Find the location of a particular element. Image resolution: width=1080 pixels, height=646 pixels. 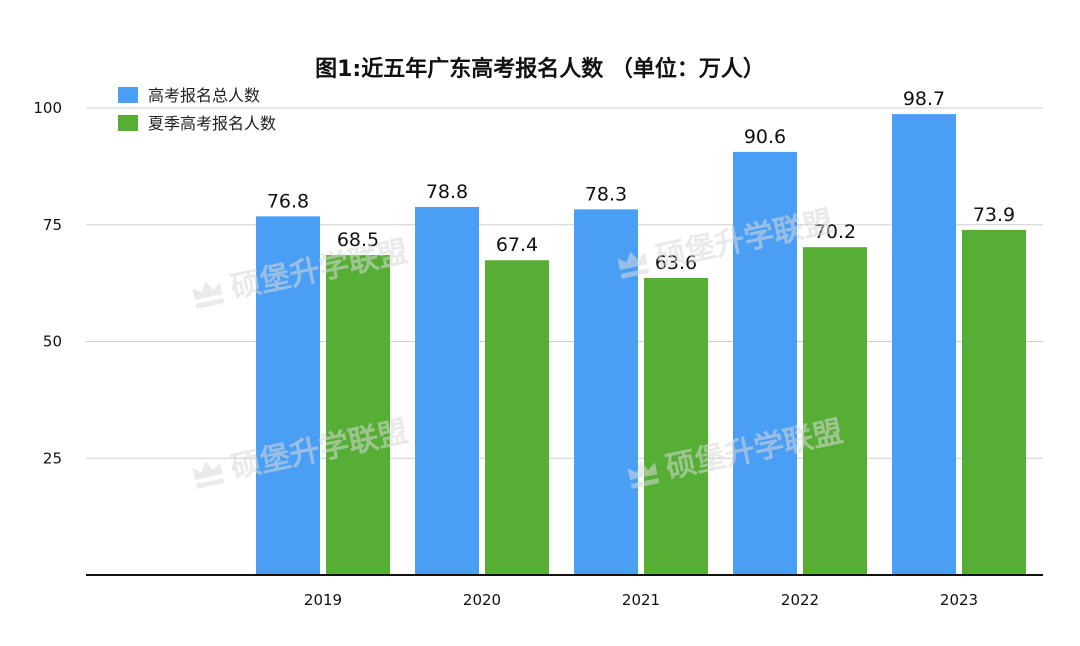

bar-total-2019 is located at coordinates (288, 395).